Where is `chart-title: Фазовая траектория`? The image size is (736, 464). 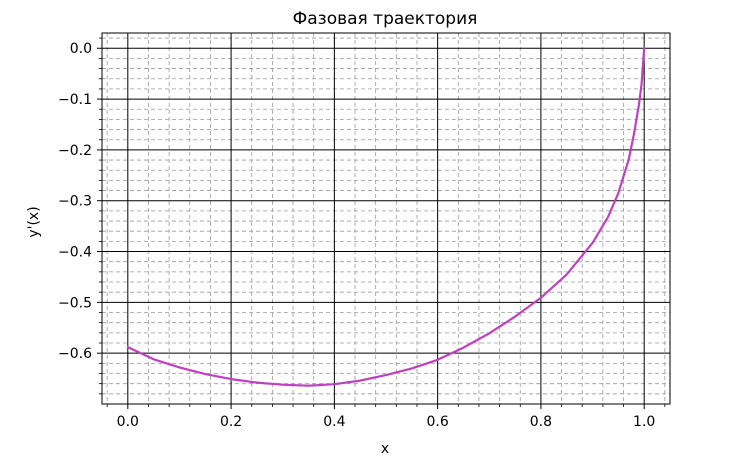
chart-title: Фазовая траектория is located at coordinates (385, 19).